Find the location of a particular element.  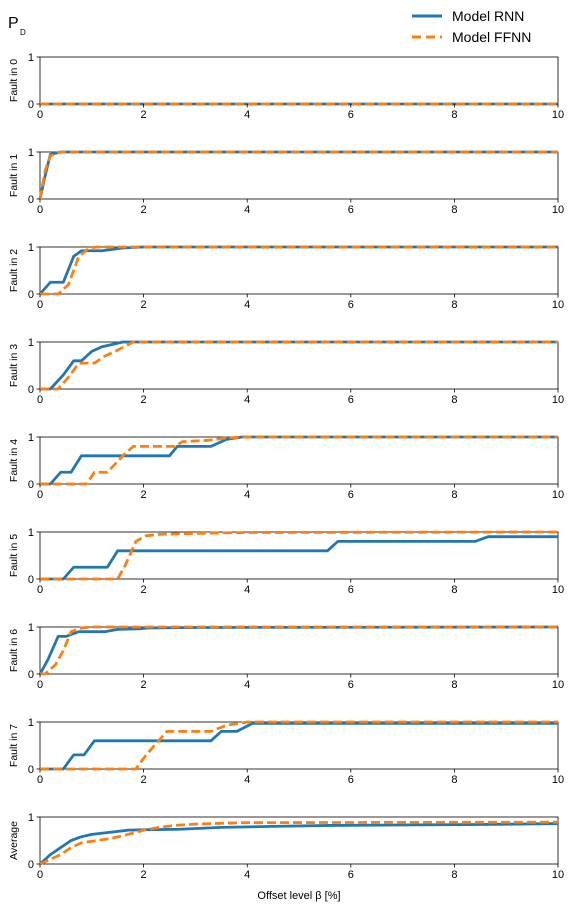

panel-0: 0 2 4 6 8 10 0 1 Fault in 0 is located at coordinates (286, 86).